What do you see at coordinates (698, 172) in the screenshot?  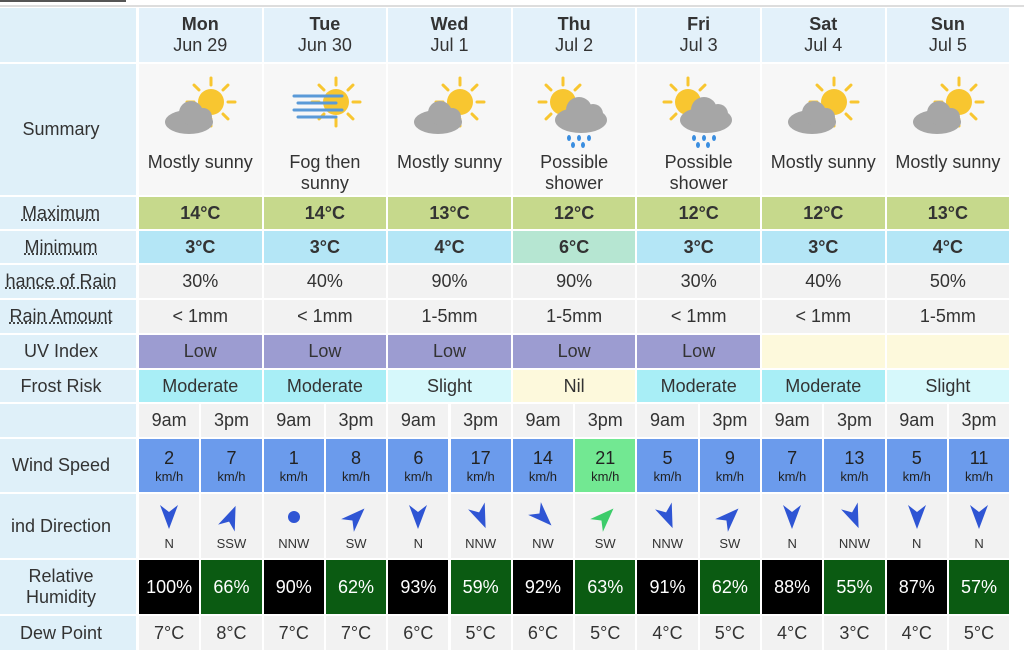 I see `summary-text: Possible shower` at bounding box center [698, 172].